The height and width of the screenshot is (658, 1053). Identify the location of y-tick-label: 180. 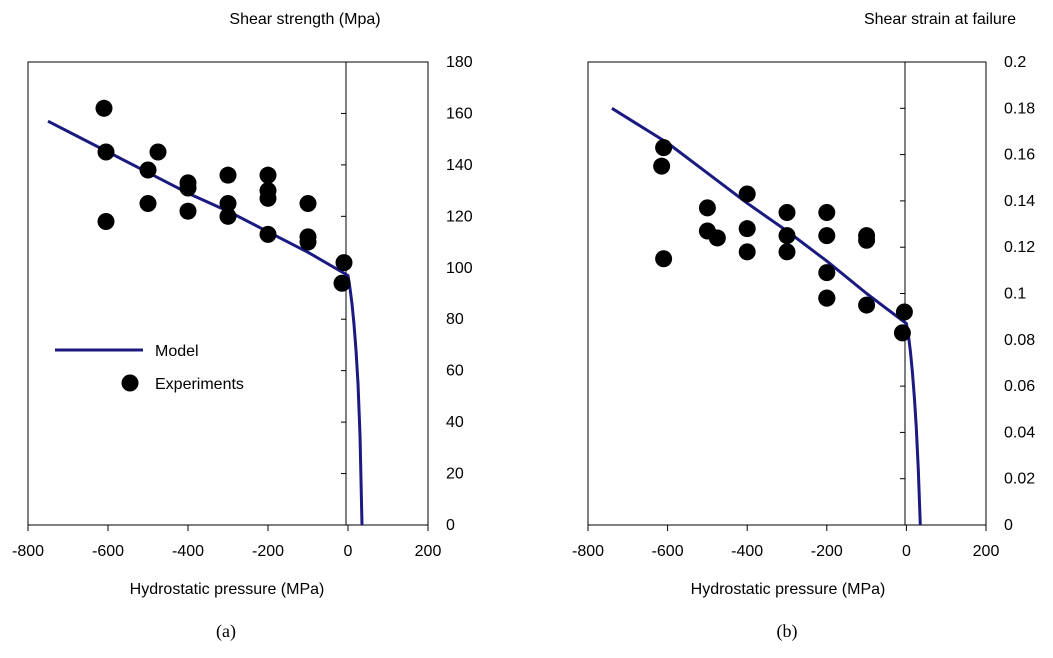
(459, 62).